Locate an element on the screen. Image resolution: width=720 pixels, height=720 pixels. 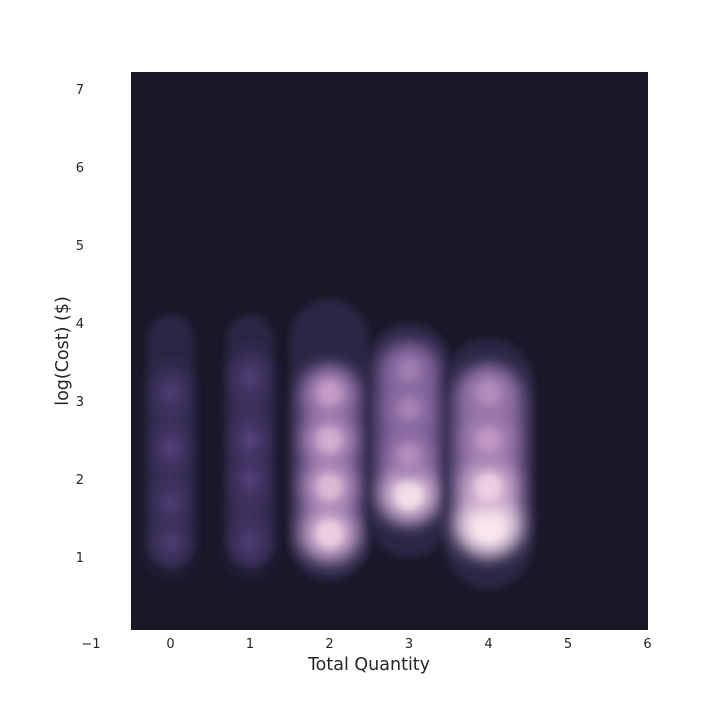
y-tick-label: 1 is located at coordinates (80, 558).